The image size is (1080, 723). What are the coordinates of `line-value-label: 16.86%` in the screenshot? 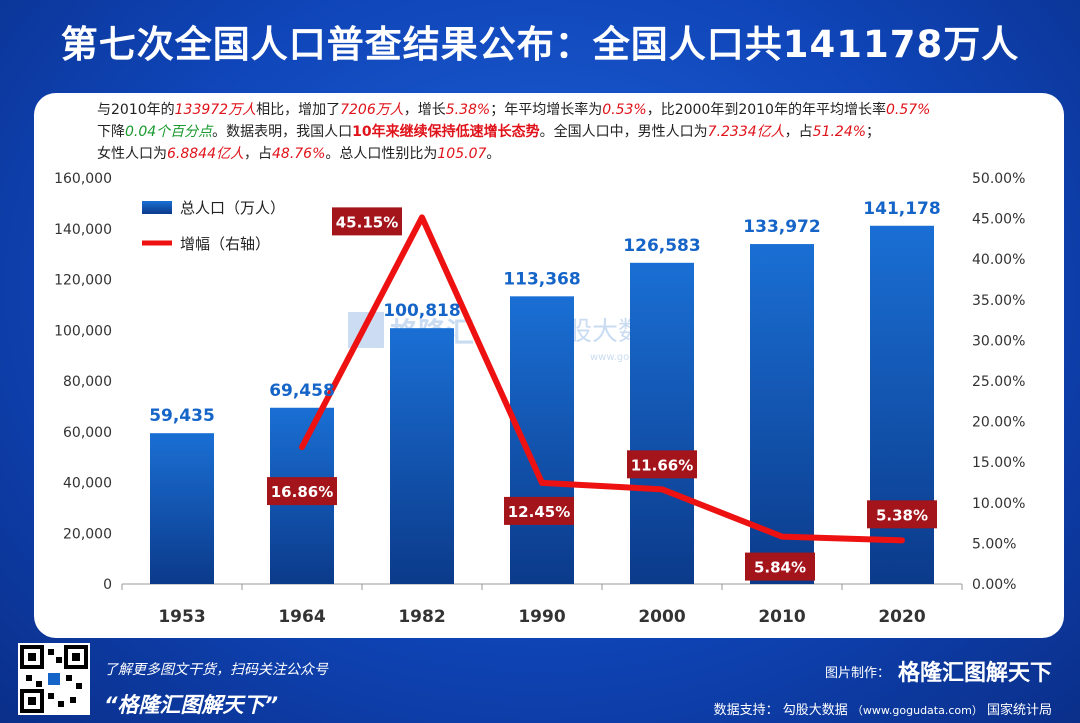 It's located at (302, 492).